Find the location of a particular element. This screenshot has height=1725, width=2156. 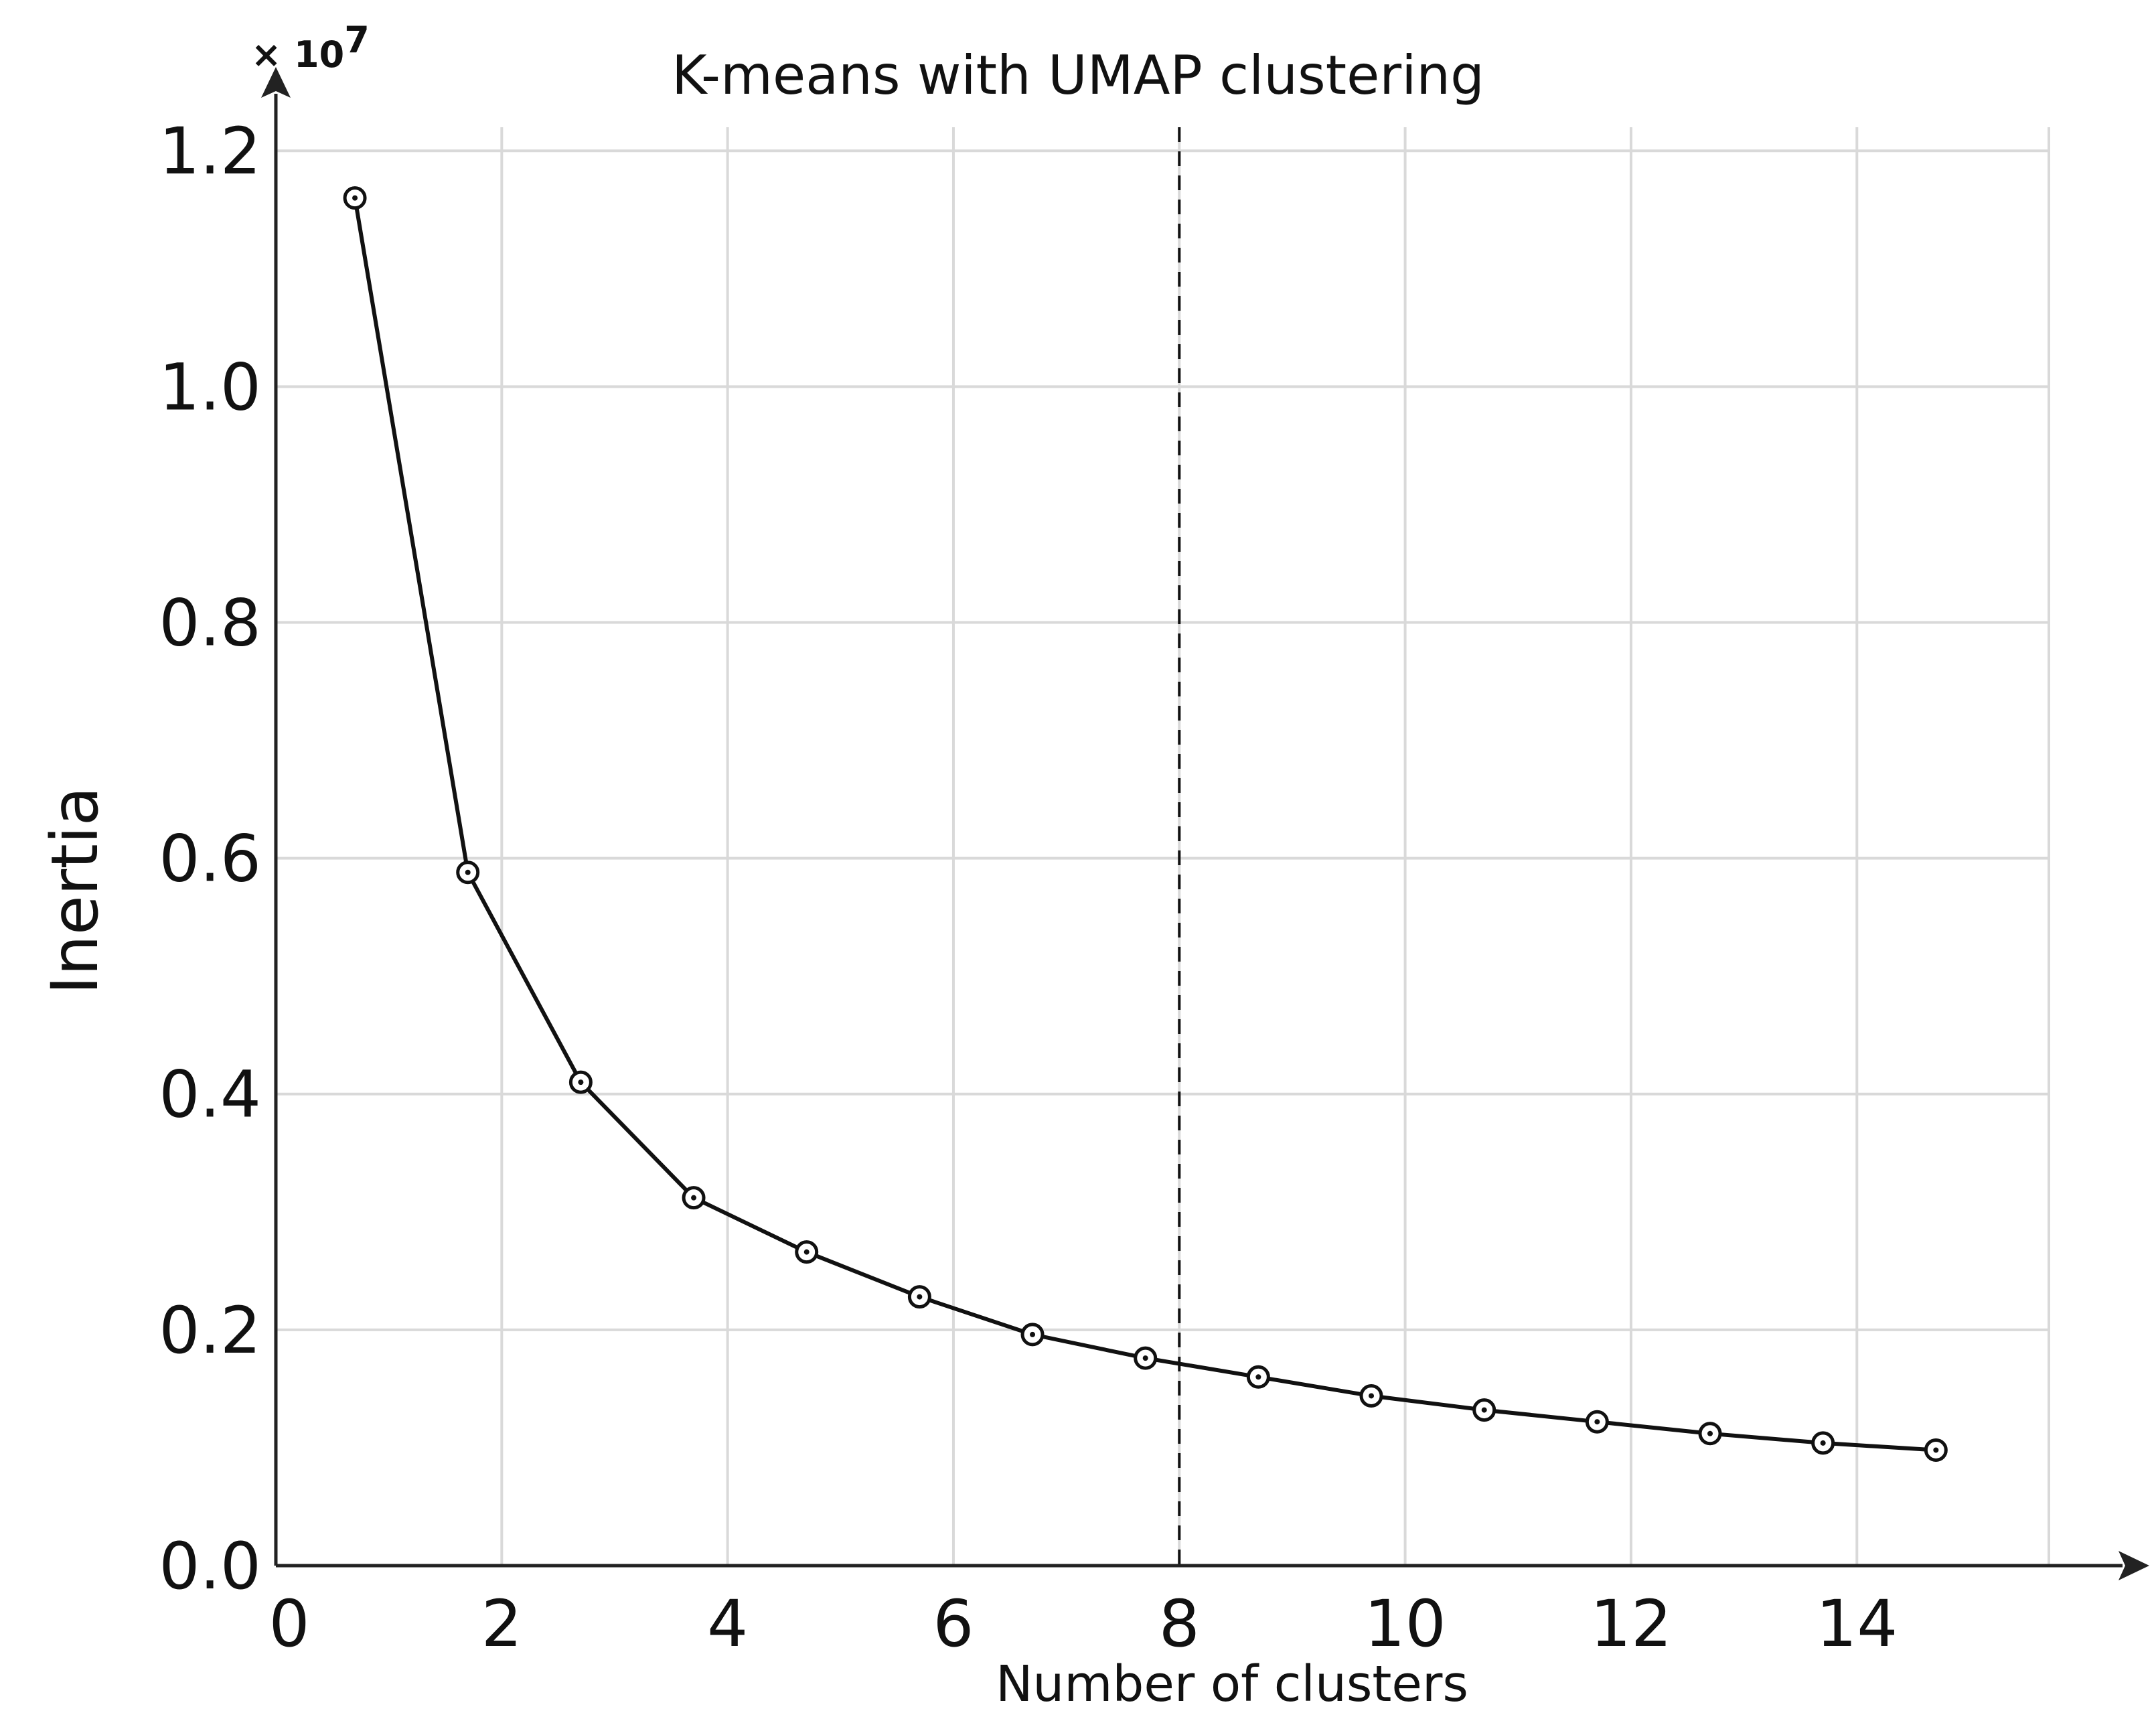

y-tick-label: 1.2 is located at coordinates (210, 151).